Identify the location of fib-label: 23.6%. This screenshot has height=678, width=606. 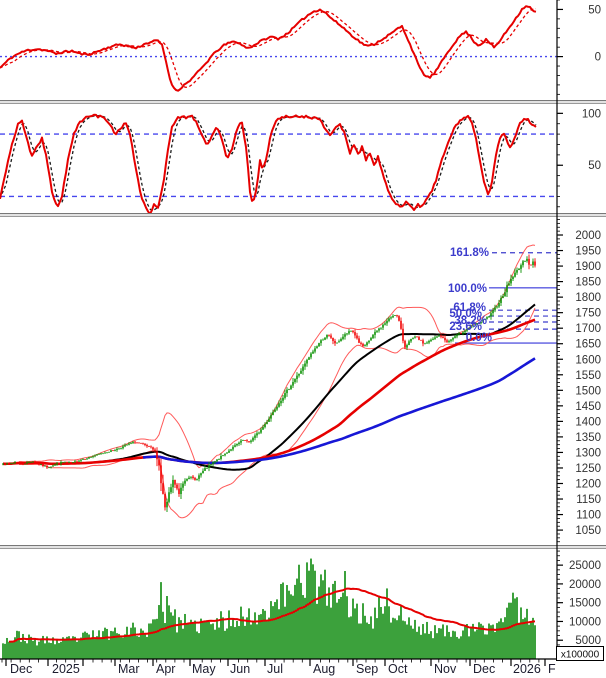
(465, 327).